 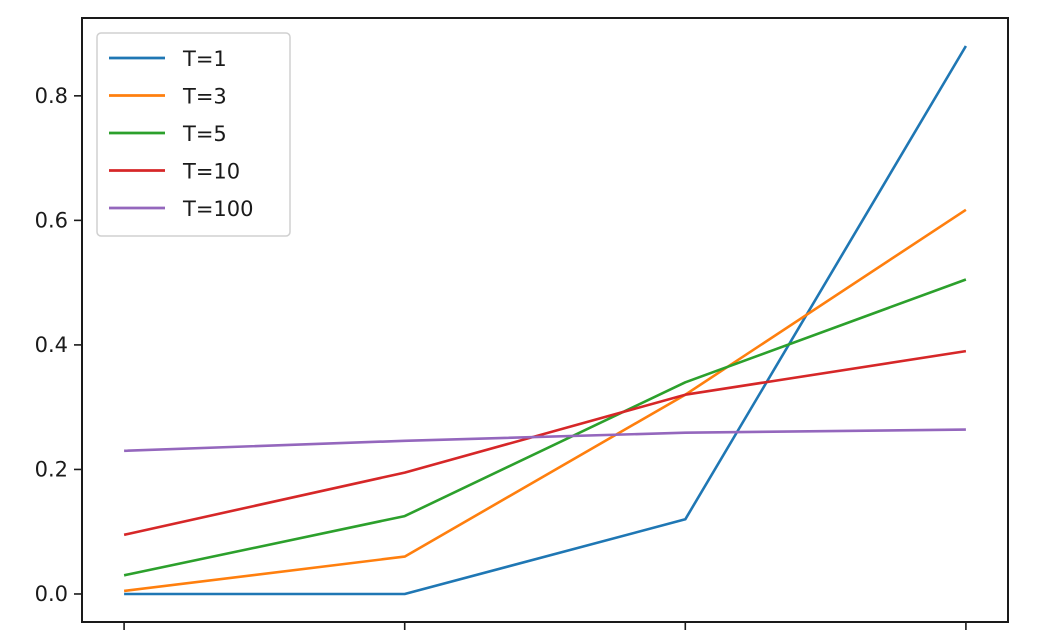 What do you see at coordinates (51, 345) in the screenshot?
I see `y-tick-label: 0.4` at bounding box center [51, 345].